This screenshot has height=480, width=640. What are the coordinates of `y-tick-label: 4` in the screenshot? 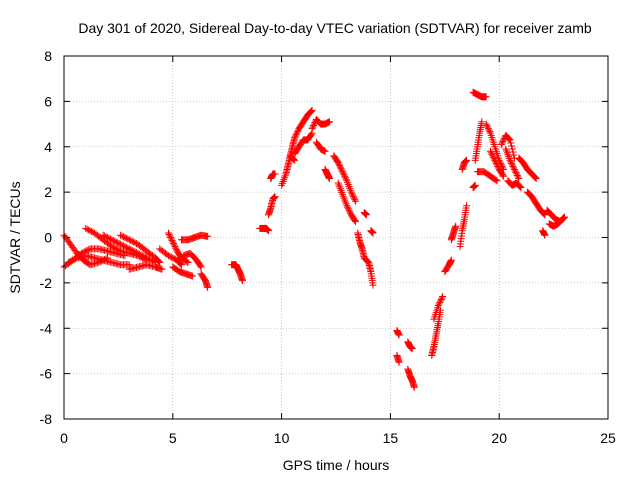 It's located at (48, 147).